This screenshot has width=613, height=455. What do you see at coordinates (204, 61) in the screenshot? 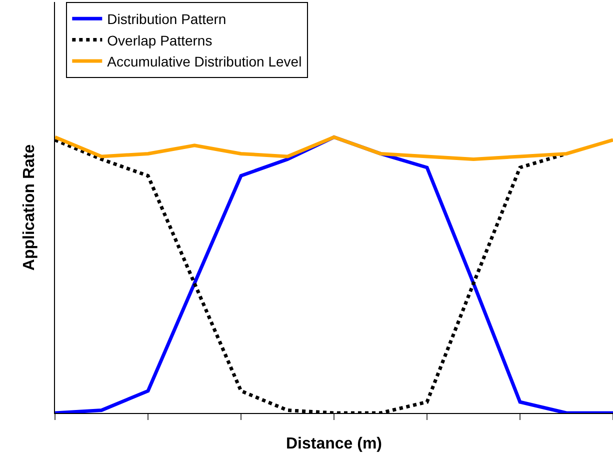
I see `legend-label: Accumulative Distribution Level` at bounding box center [204, 61].